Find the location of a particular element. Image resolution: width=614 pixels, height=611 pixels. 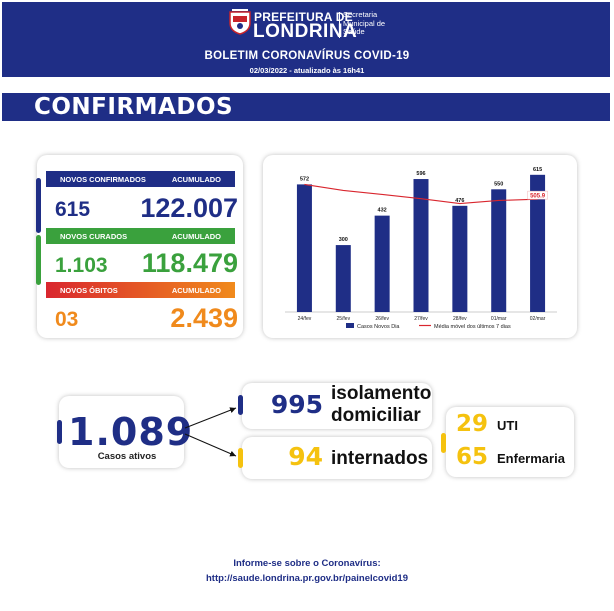

bulletin-title: BOLETIM CORONAVÍRUS COVID-19 is located at coordinates (307, 56).